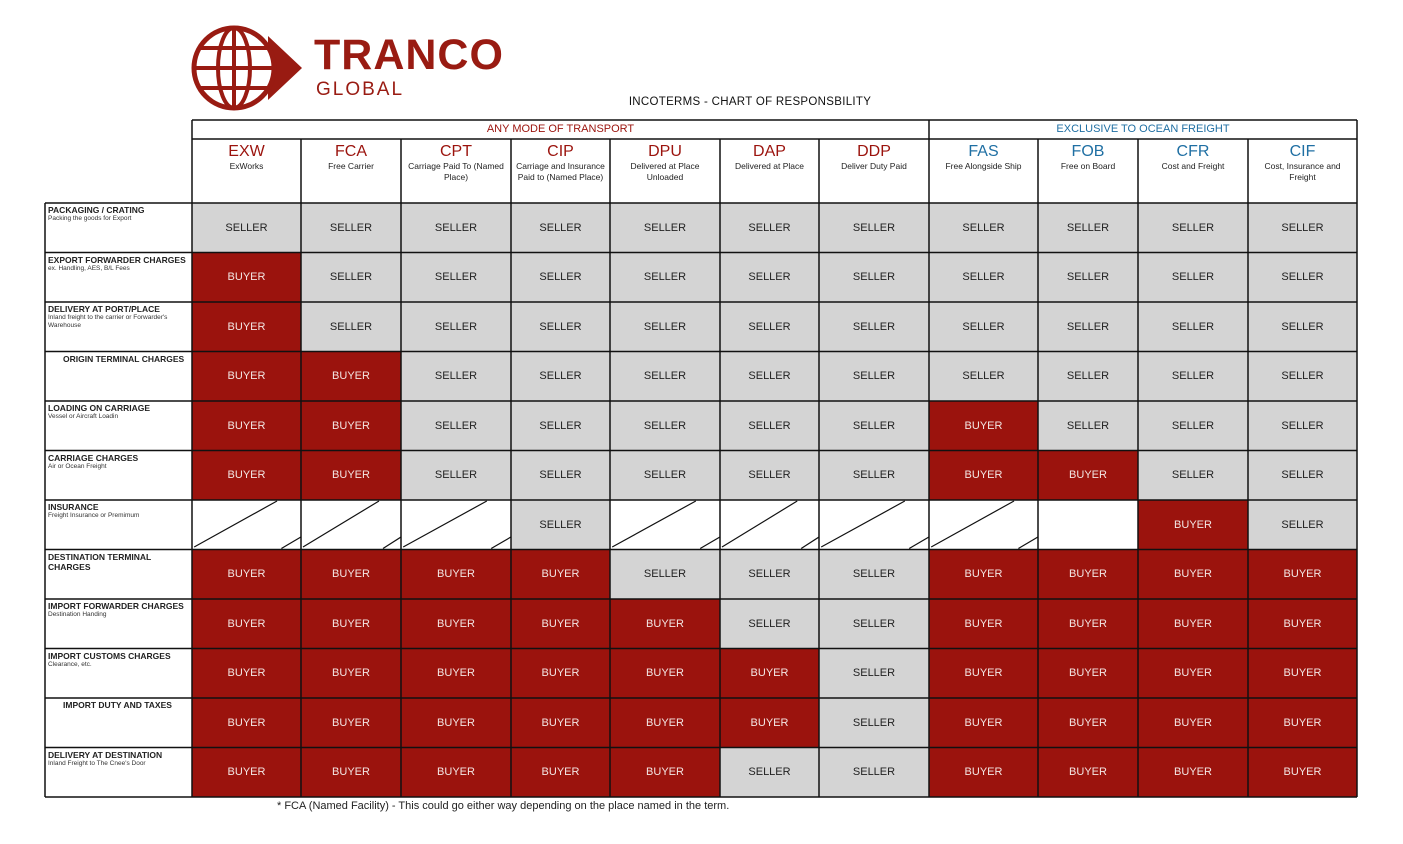  Describe the element at coordinates (118, 476) in the screenshot. I see `row-header: CARRIAGE CHARGES Air or Ocean Freight` at that location.